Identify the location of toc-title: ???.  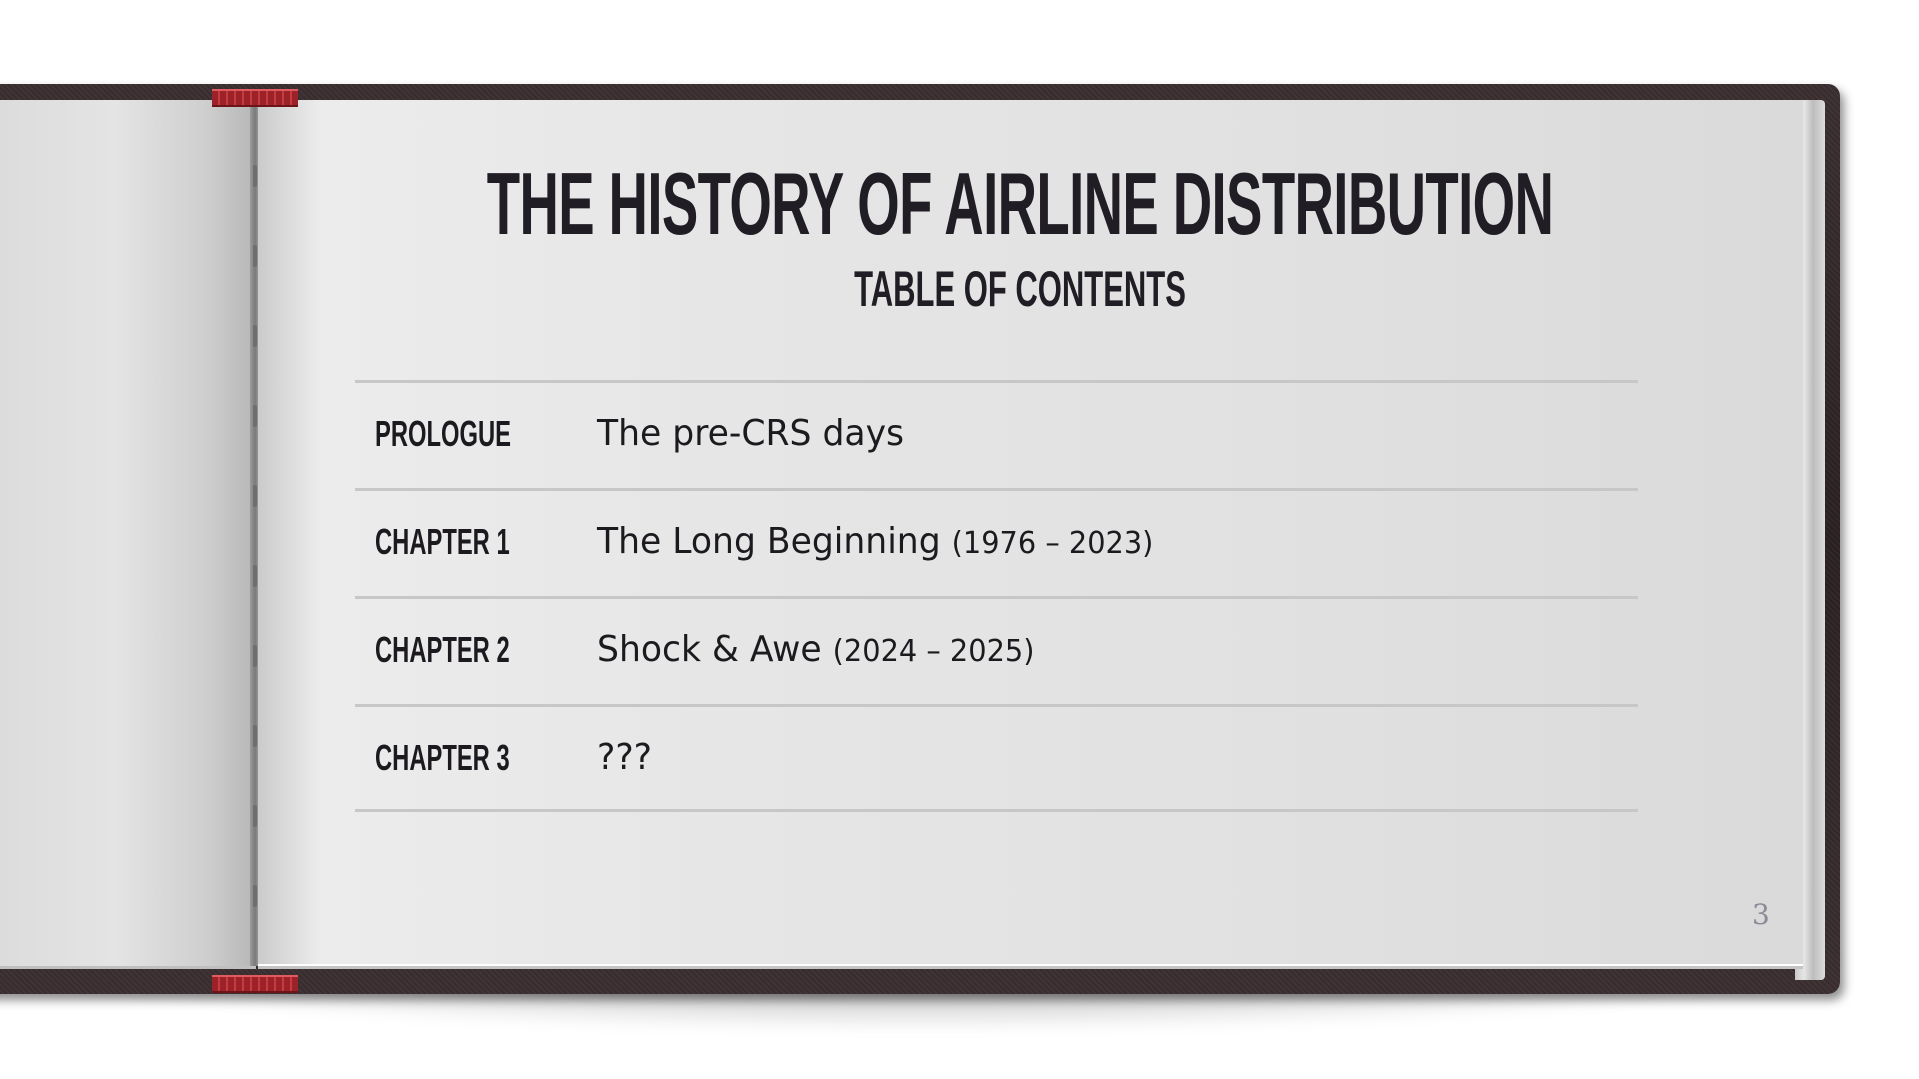
(625, 757).